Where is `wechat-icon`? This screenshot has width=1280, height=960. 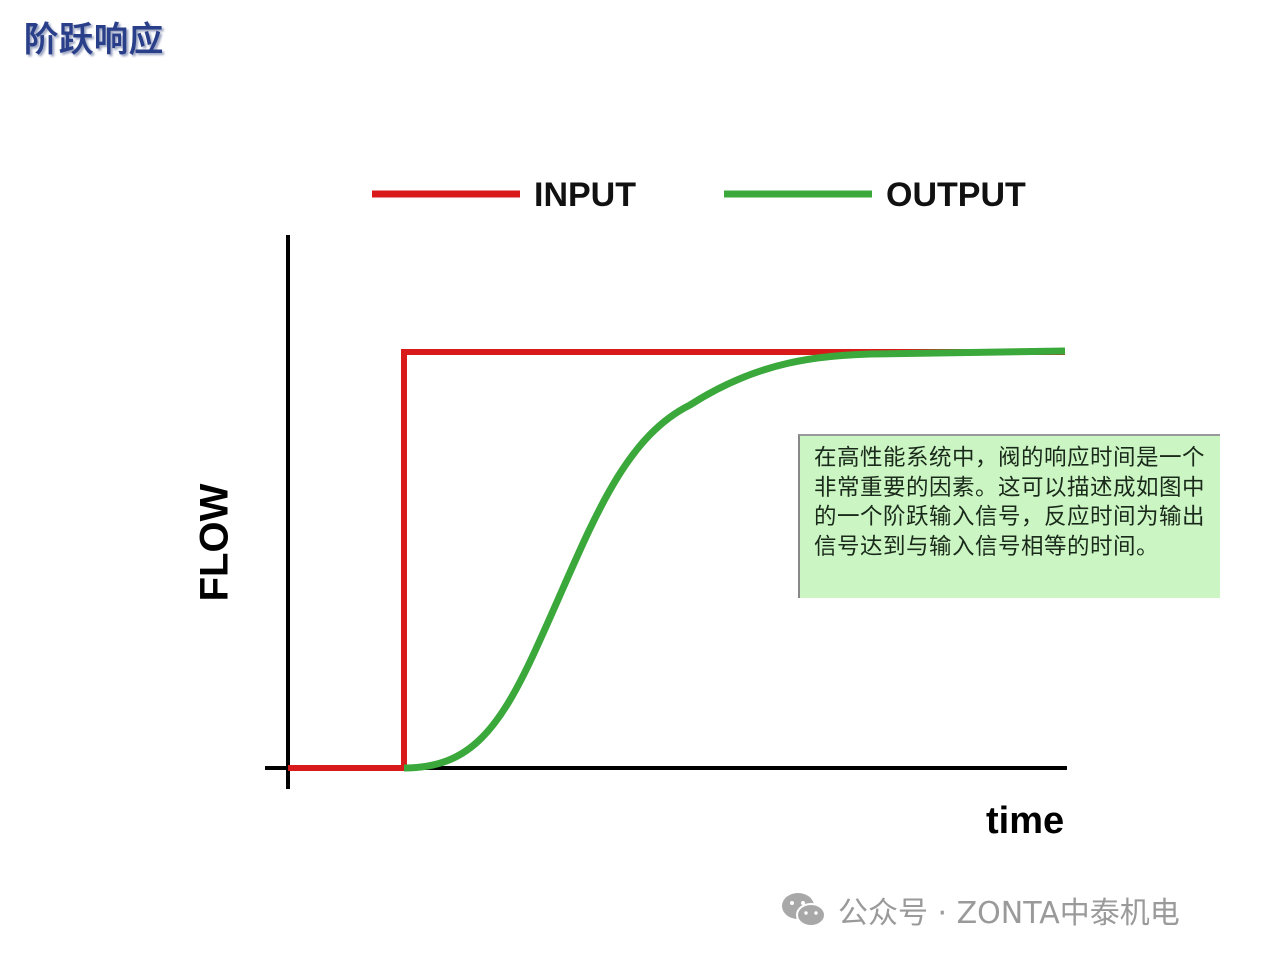
wechat-icon is located at coordinates (804, 910).